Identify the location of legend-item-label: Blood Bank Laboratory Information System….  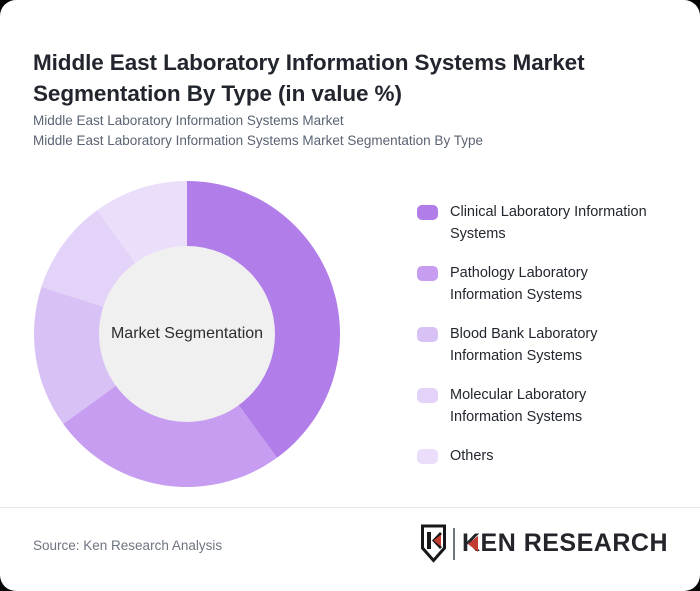
(524, 345).